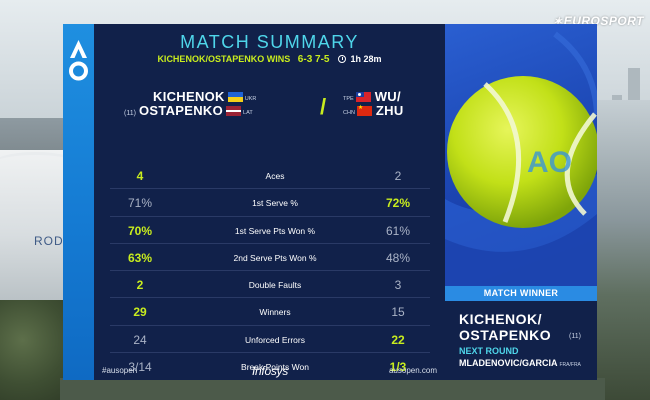 The width and height of the screenshot is (650, 400). Describe the element at coordinates (398, 203) in the screenshot. I see `stat-right-value: 72%` at that location.